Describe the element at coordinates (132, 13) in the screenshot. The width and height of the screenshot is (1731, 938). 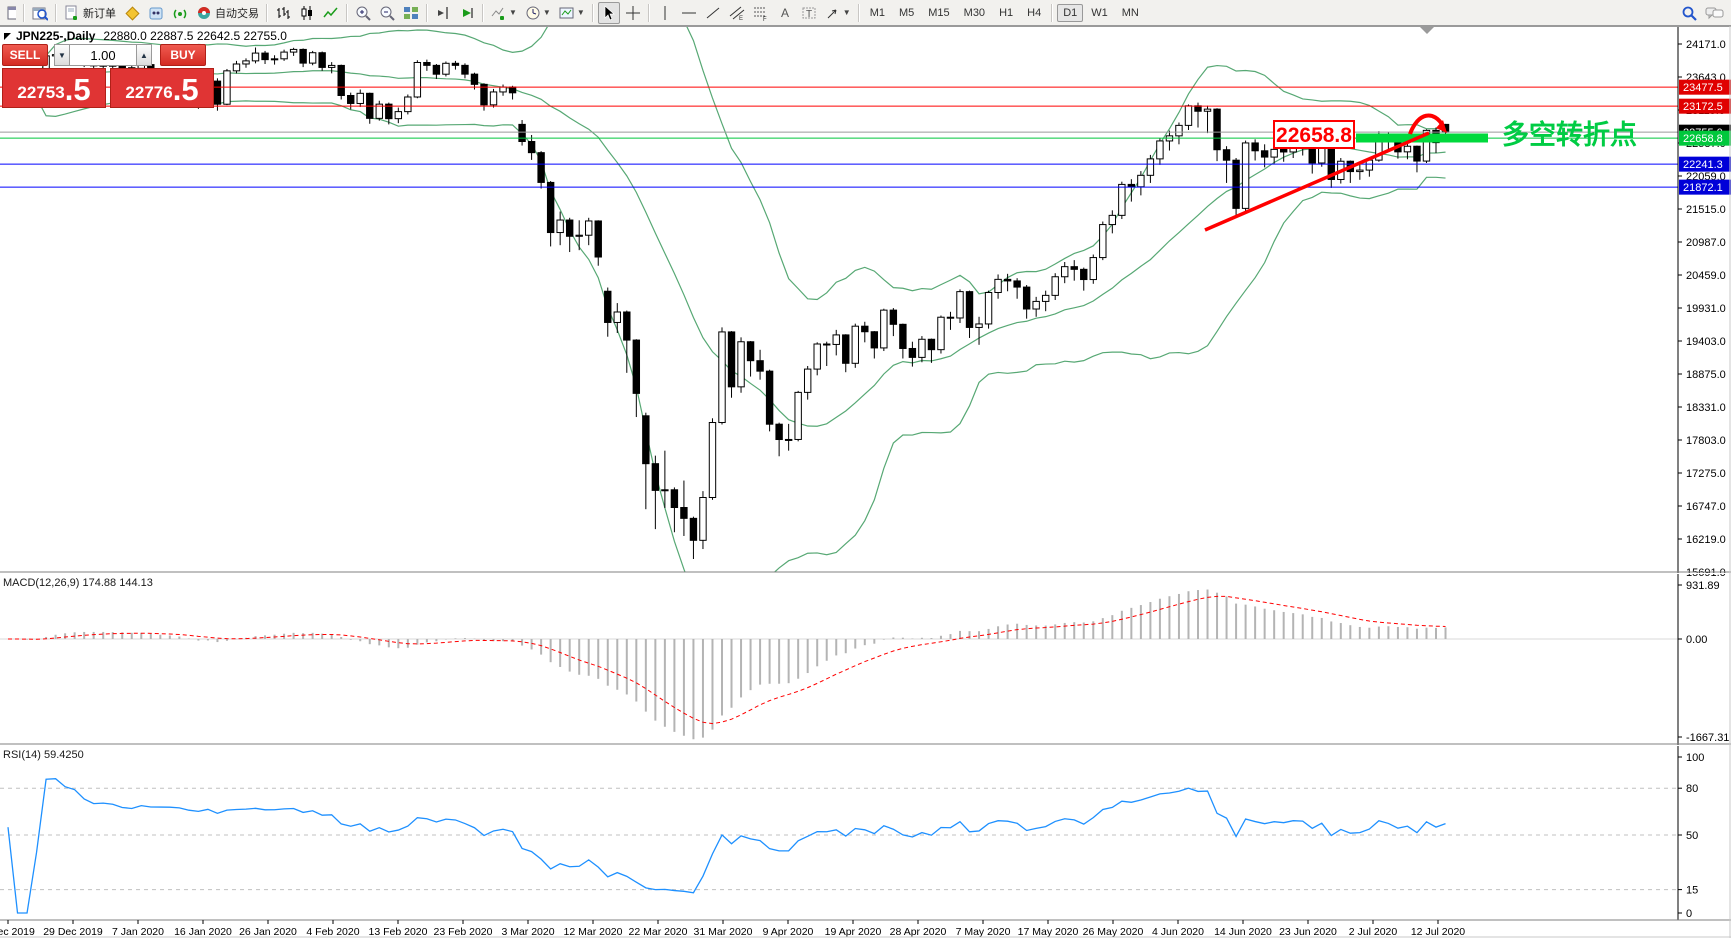
I see `metaeditor-icon` at that location.